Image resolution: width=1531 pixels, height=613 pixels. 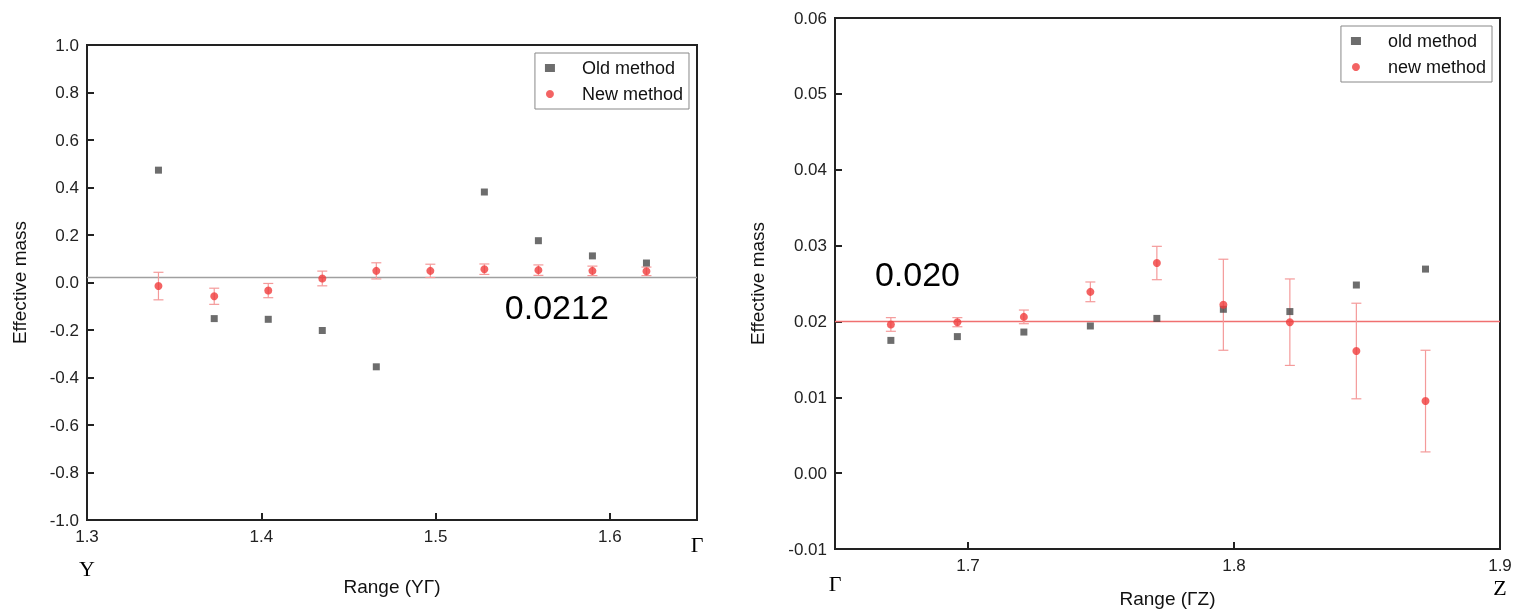 I want to click on legend-label: old method, so click(x=1432, y=41).